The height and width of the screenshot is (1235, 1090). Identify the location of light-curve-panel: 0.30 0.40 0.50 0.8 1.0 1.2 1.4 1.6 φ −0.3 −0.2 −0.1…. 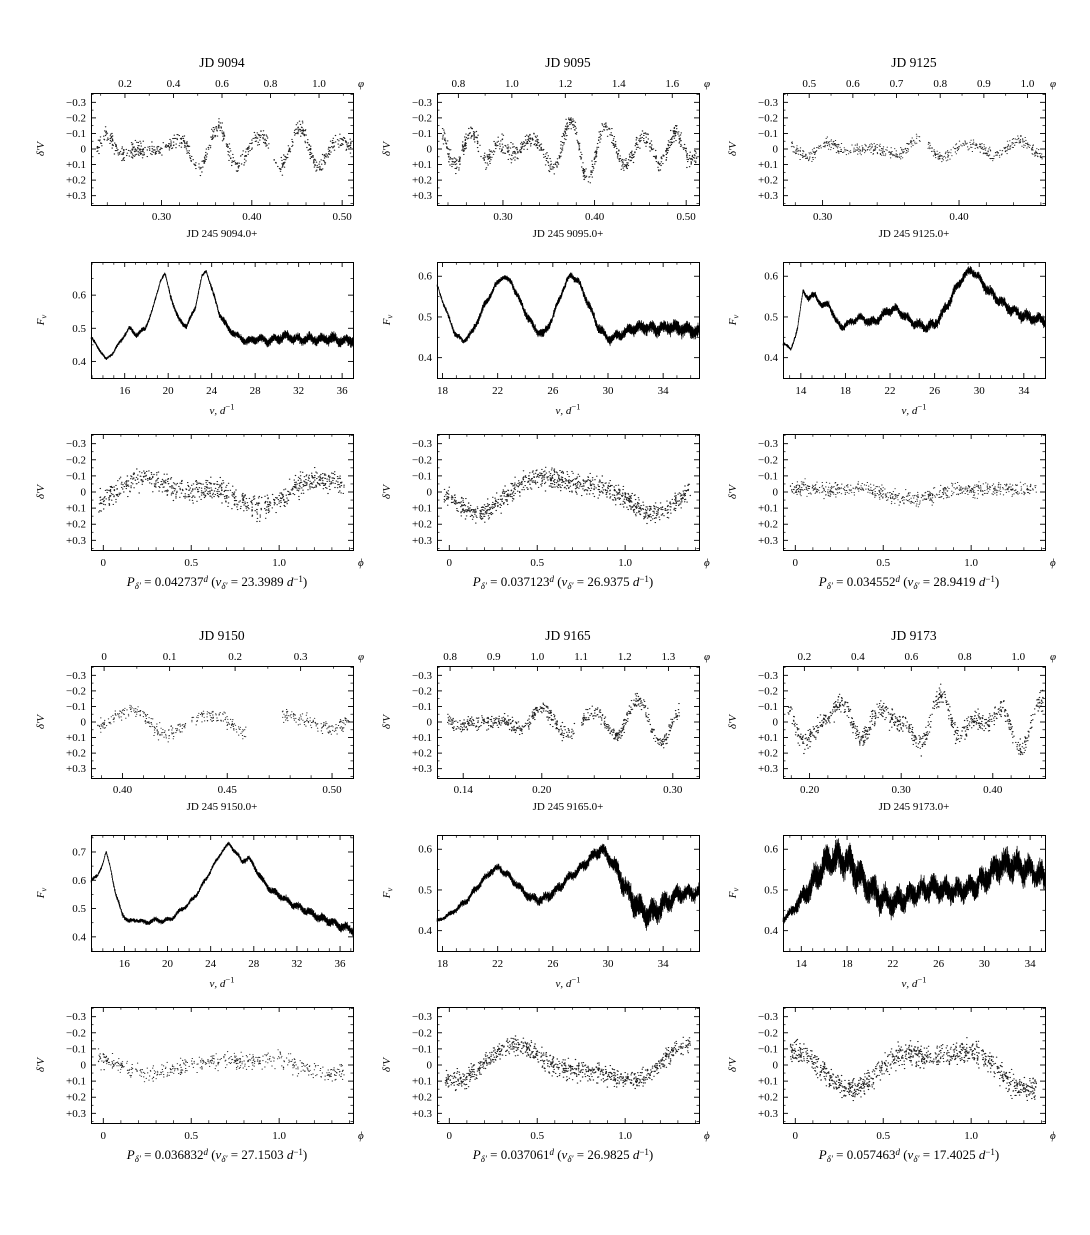
(545, 159).